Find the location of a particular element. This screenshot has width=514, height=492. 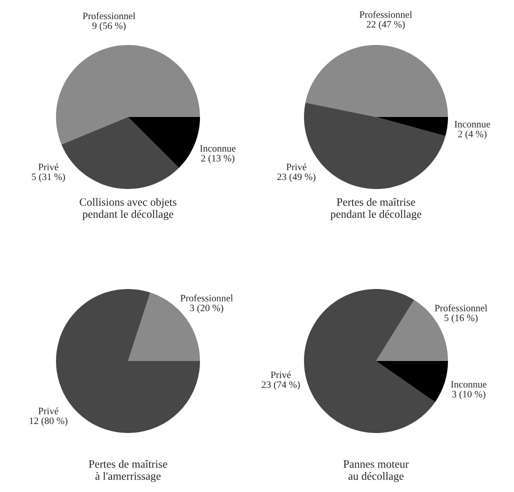

data-label: 12 (80 %) is located at coordinates (49, 421).